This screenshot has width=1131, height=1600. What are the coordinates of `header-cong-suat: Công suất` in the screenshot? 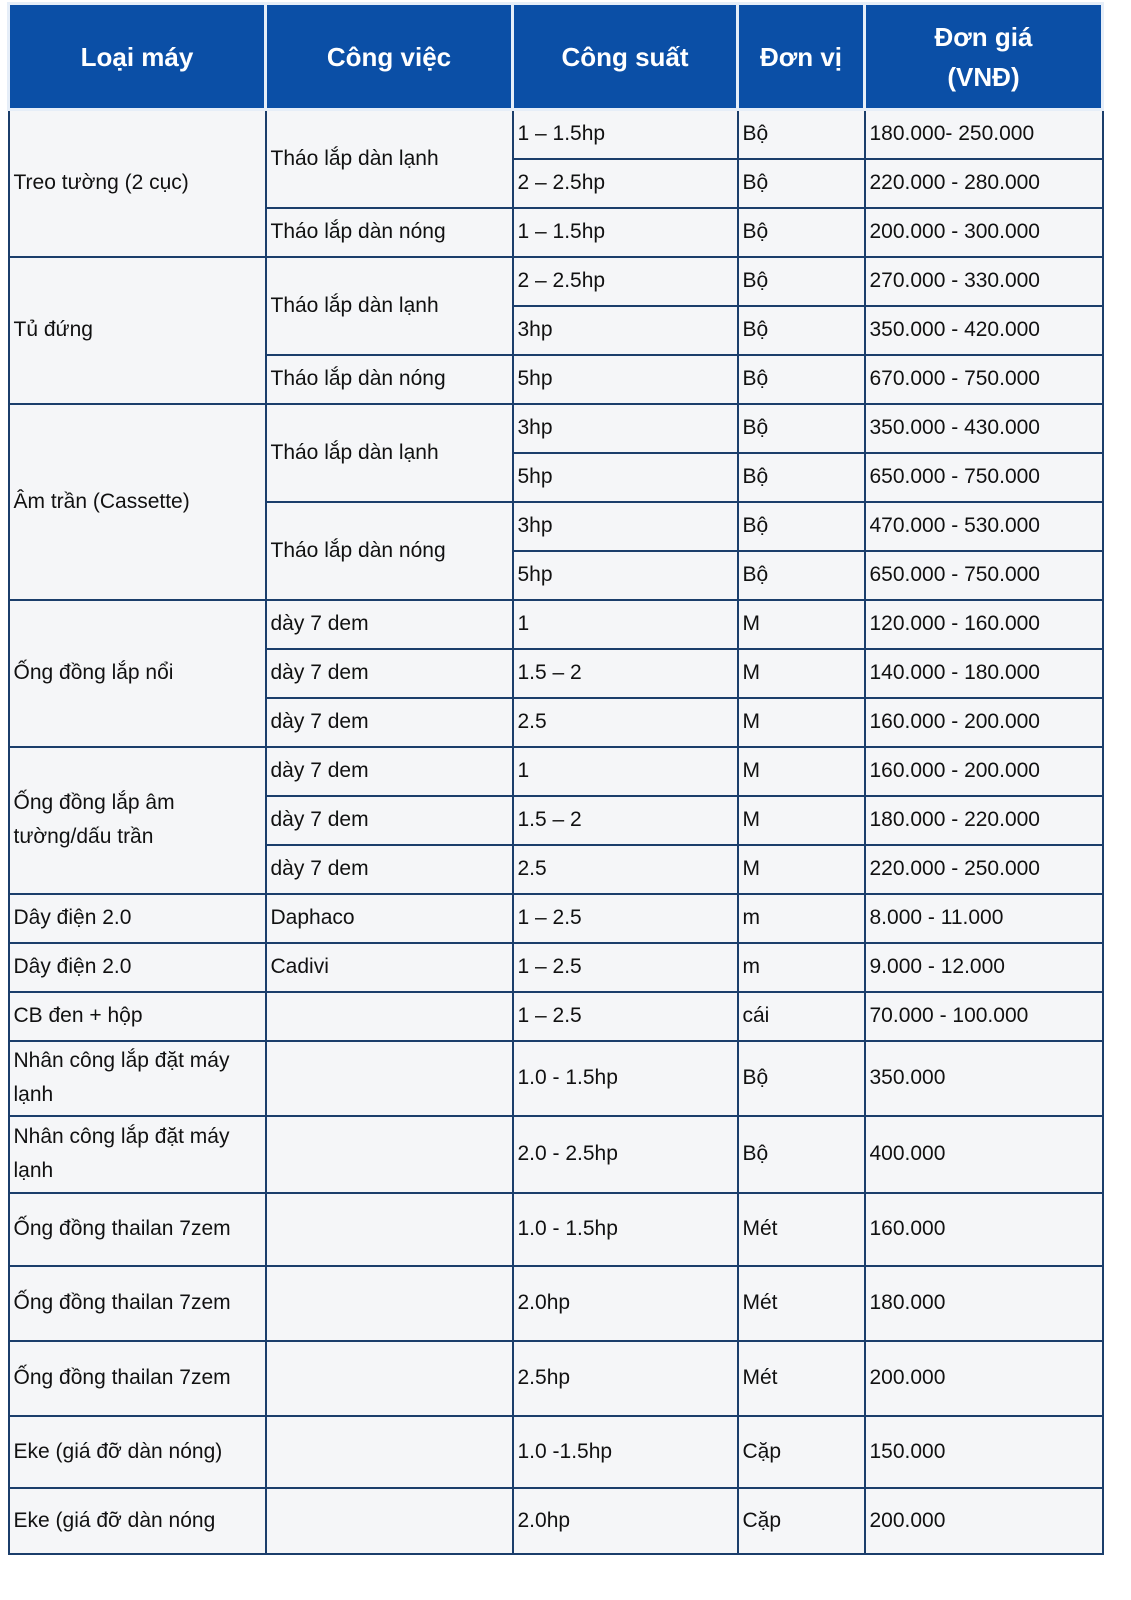 It's located at (625, 56).